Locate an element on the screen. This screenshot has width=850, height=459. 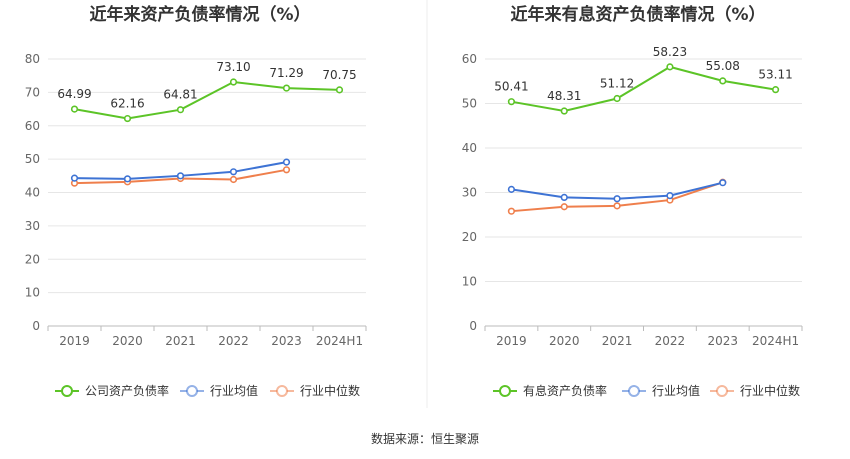
data-label: 58.23 is located at coordinates (670, 52).